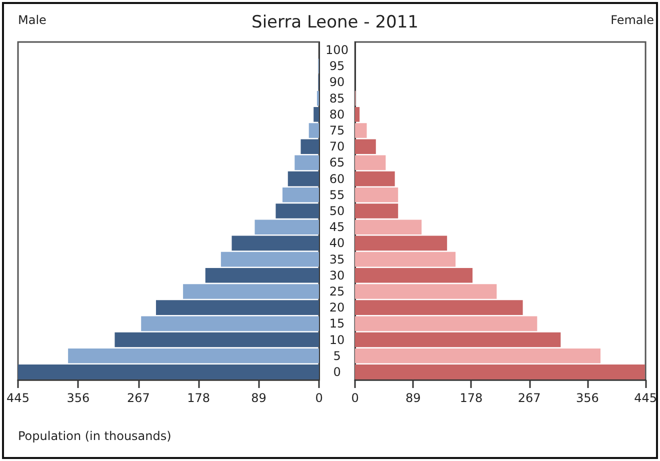  I want to click on y-tick-label: 85, so click(337, 98).